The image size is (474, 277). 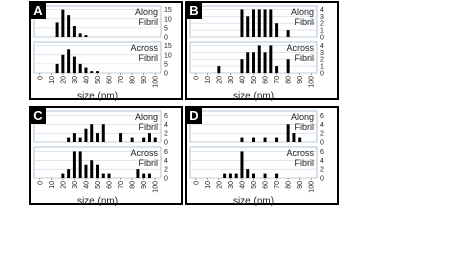 What do you see at coordinates (133, 185) in the screenshot?
I see `x-tick-label: 80` at bounding box center [133, 185].